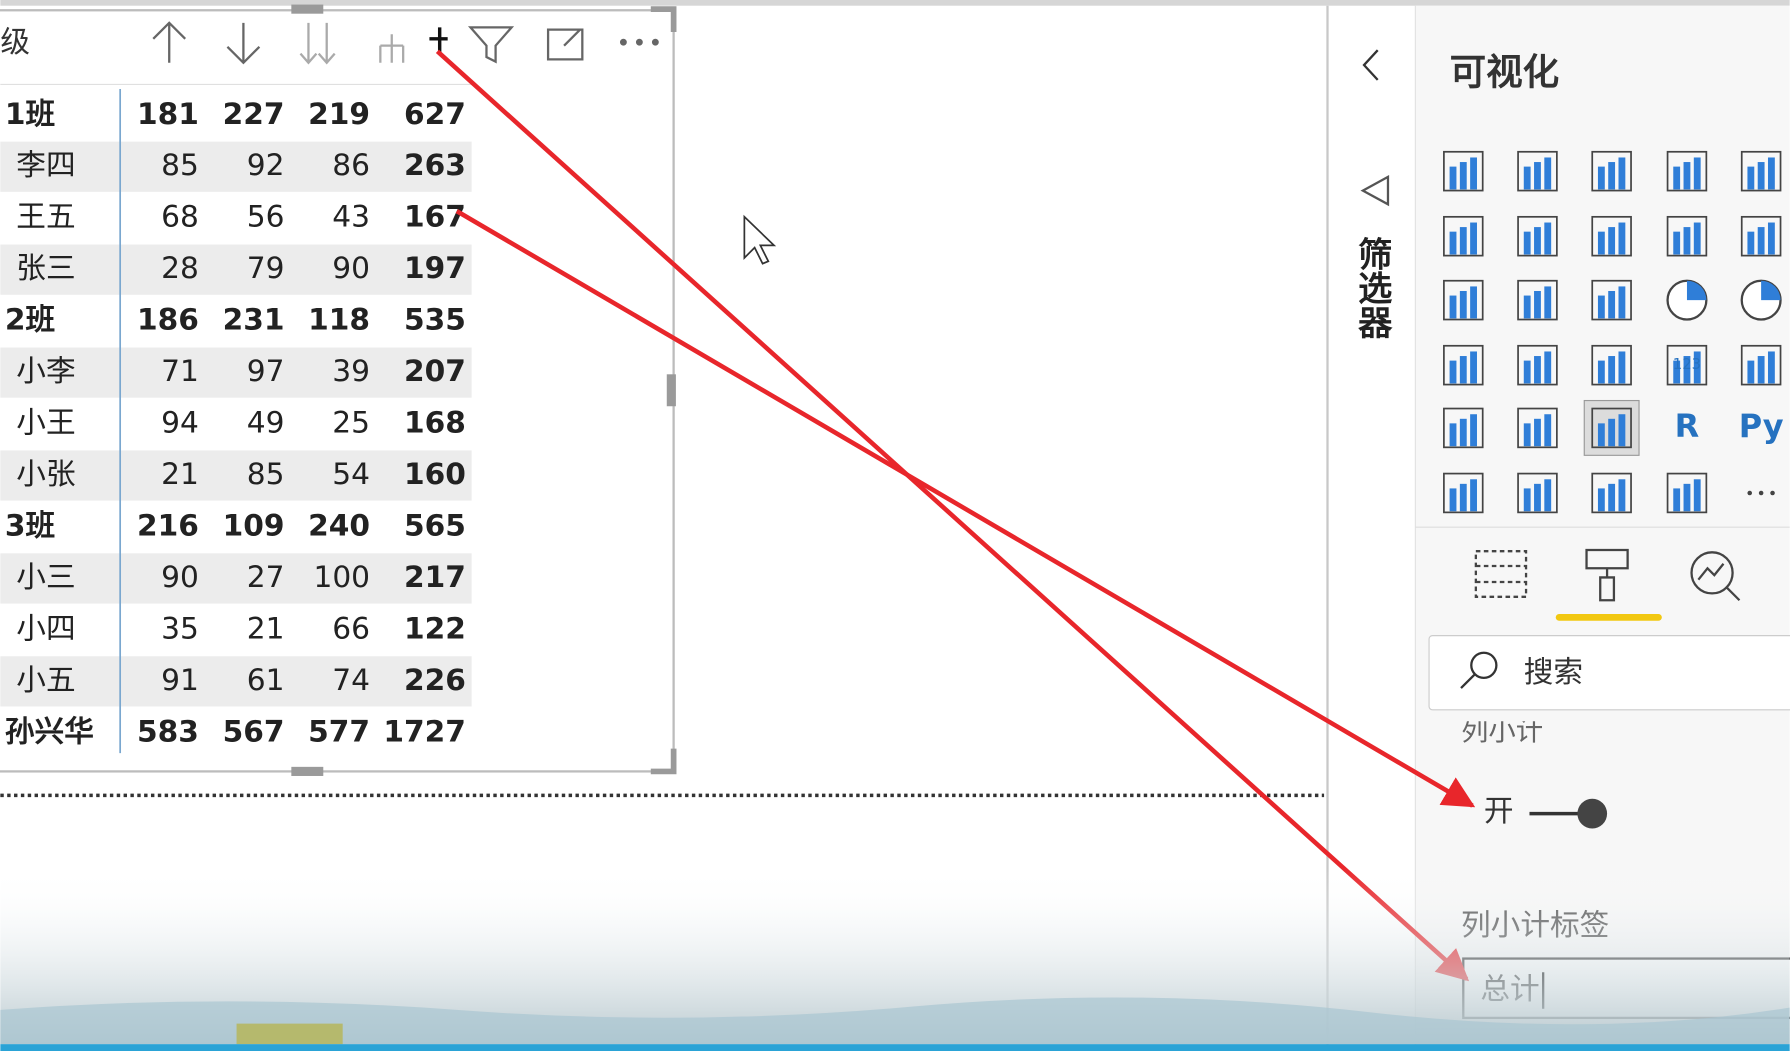 The width and height of the screenshot is (1790, 1055). What do you see at coordinates (1607, 575) in the screenshot?
I see `format-tab` at bounding box center [1607, 575].